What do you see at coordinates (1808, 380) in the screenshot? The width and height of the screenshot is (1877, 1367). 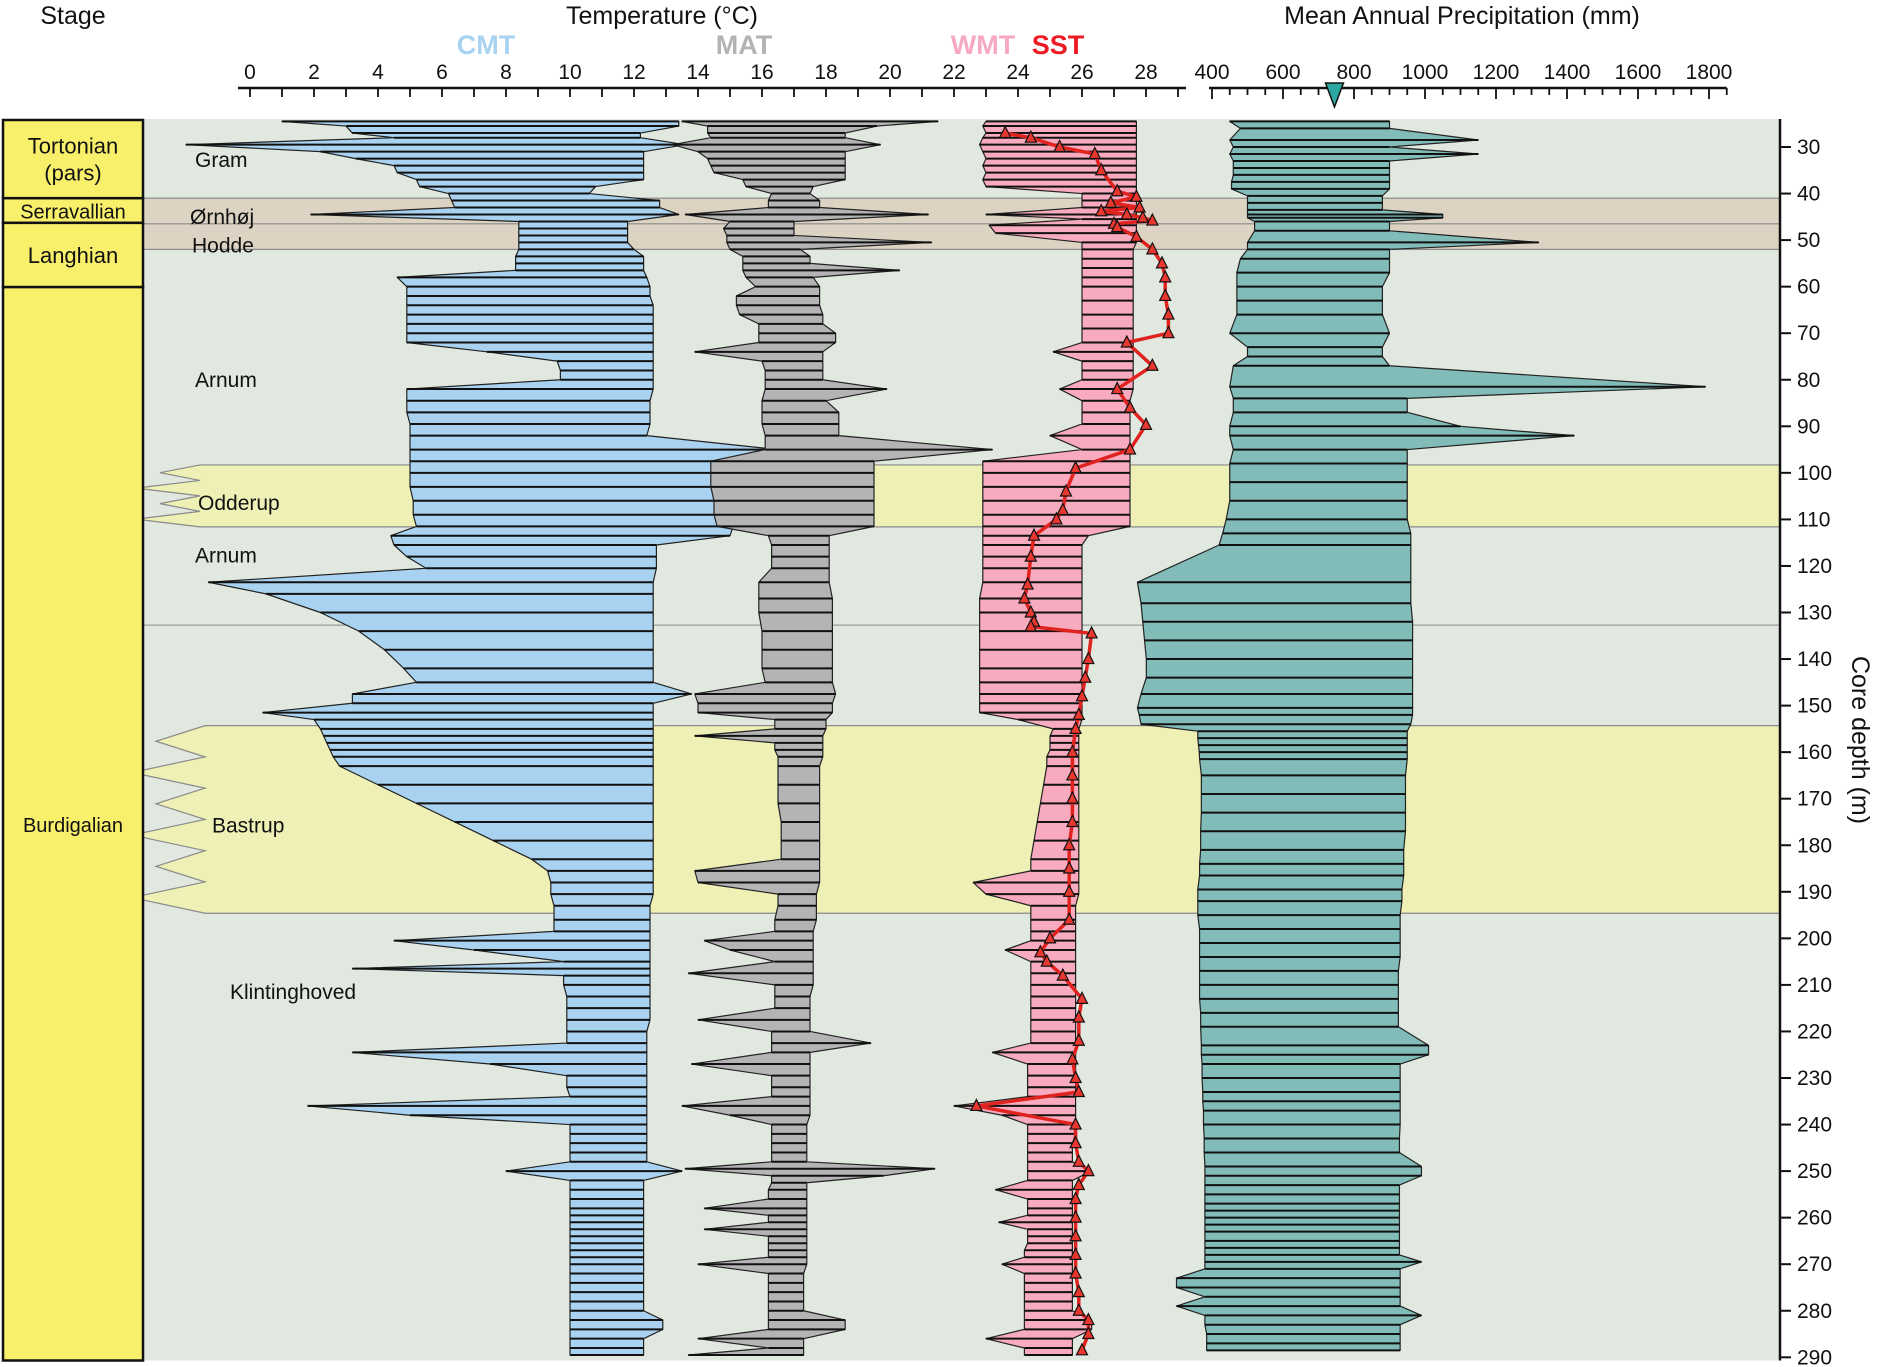 I see `depth-tick-label: 80` at bounding box center [1808, 380].